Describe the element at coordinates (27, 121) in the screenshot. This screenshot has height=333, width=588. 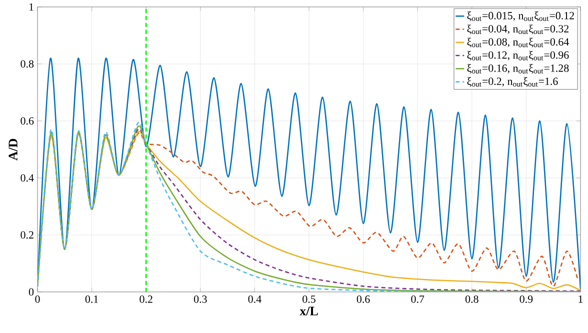
I see `y-tick-label: 0.6` at that location.